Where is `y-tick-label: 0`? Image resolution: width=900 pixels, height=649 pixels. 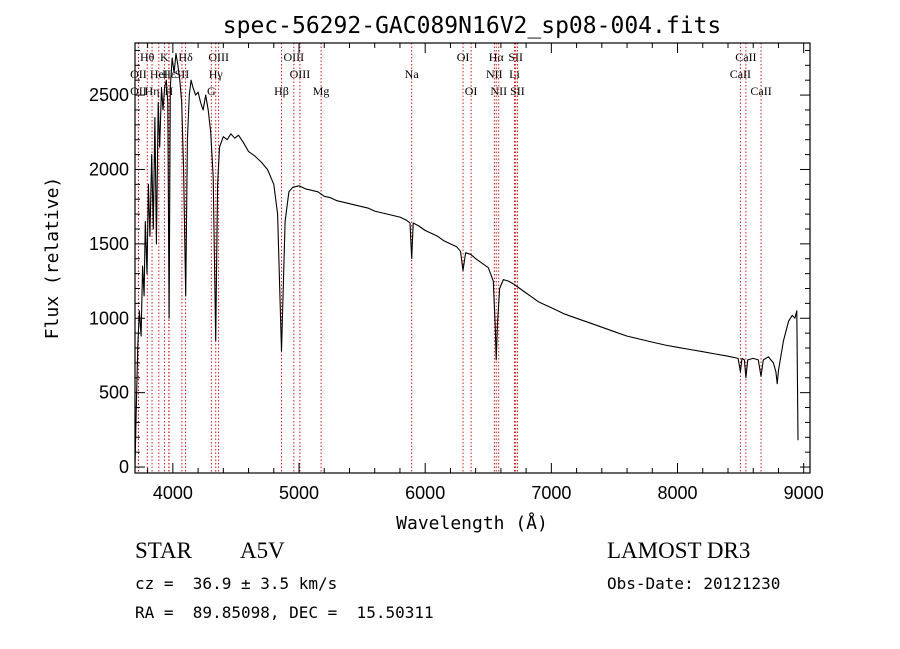 y-tick-label: 0 is located at coordinates (124, 467).